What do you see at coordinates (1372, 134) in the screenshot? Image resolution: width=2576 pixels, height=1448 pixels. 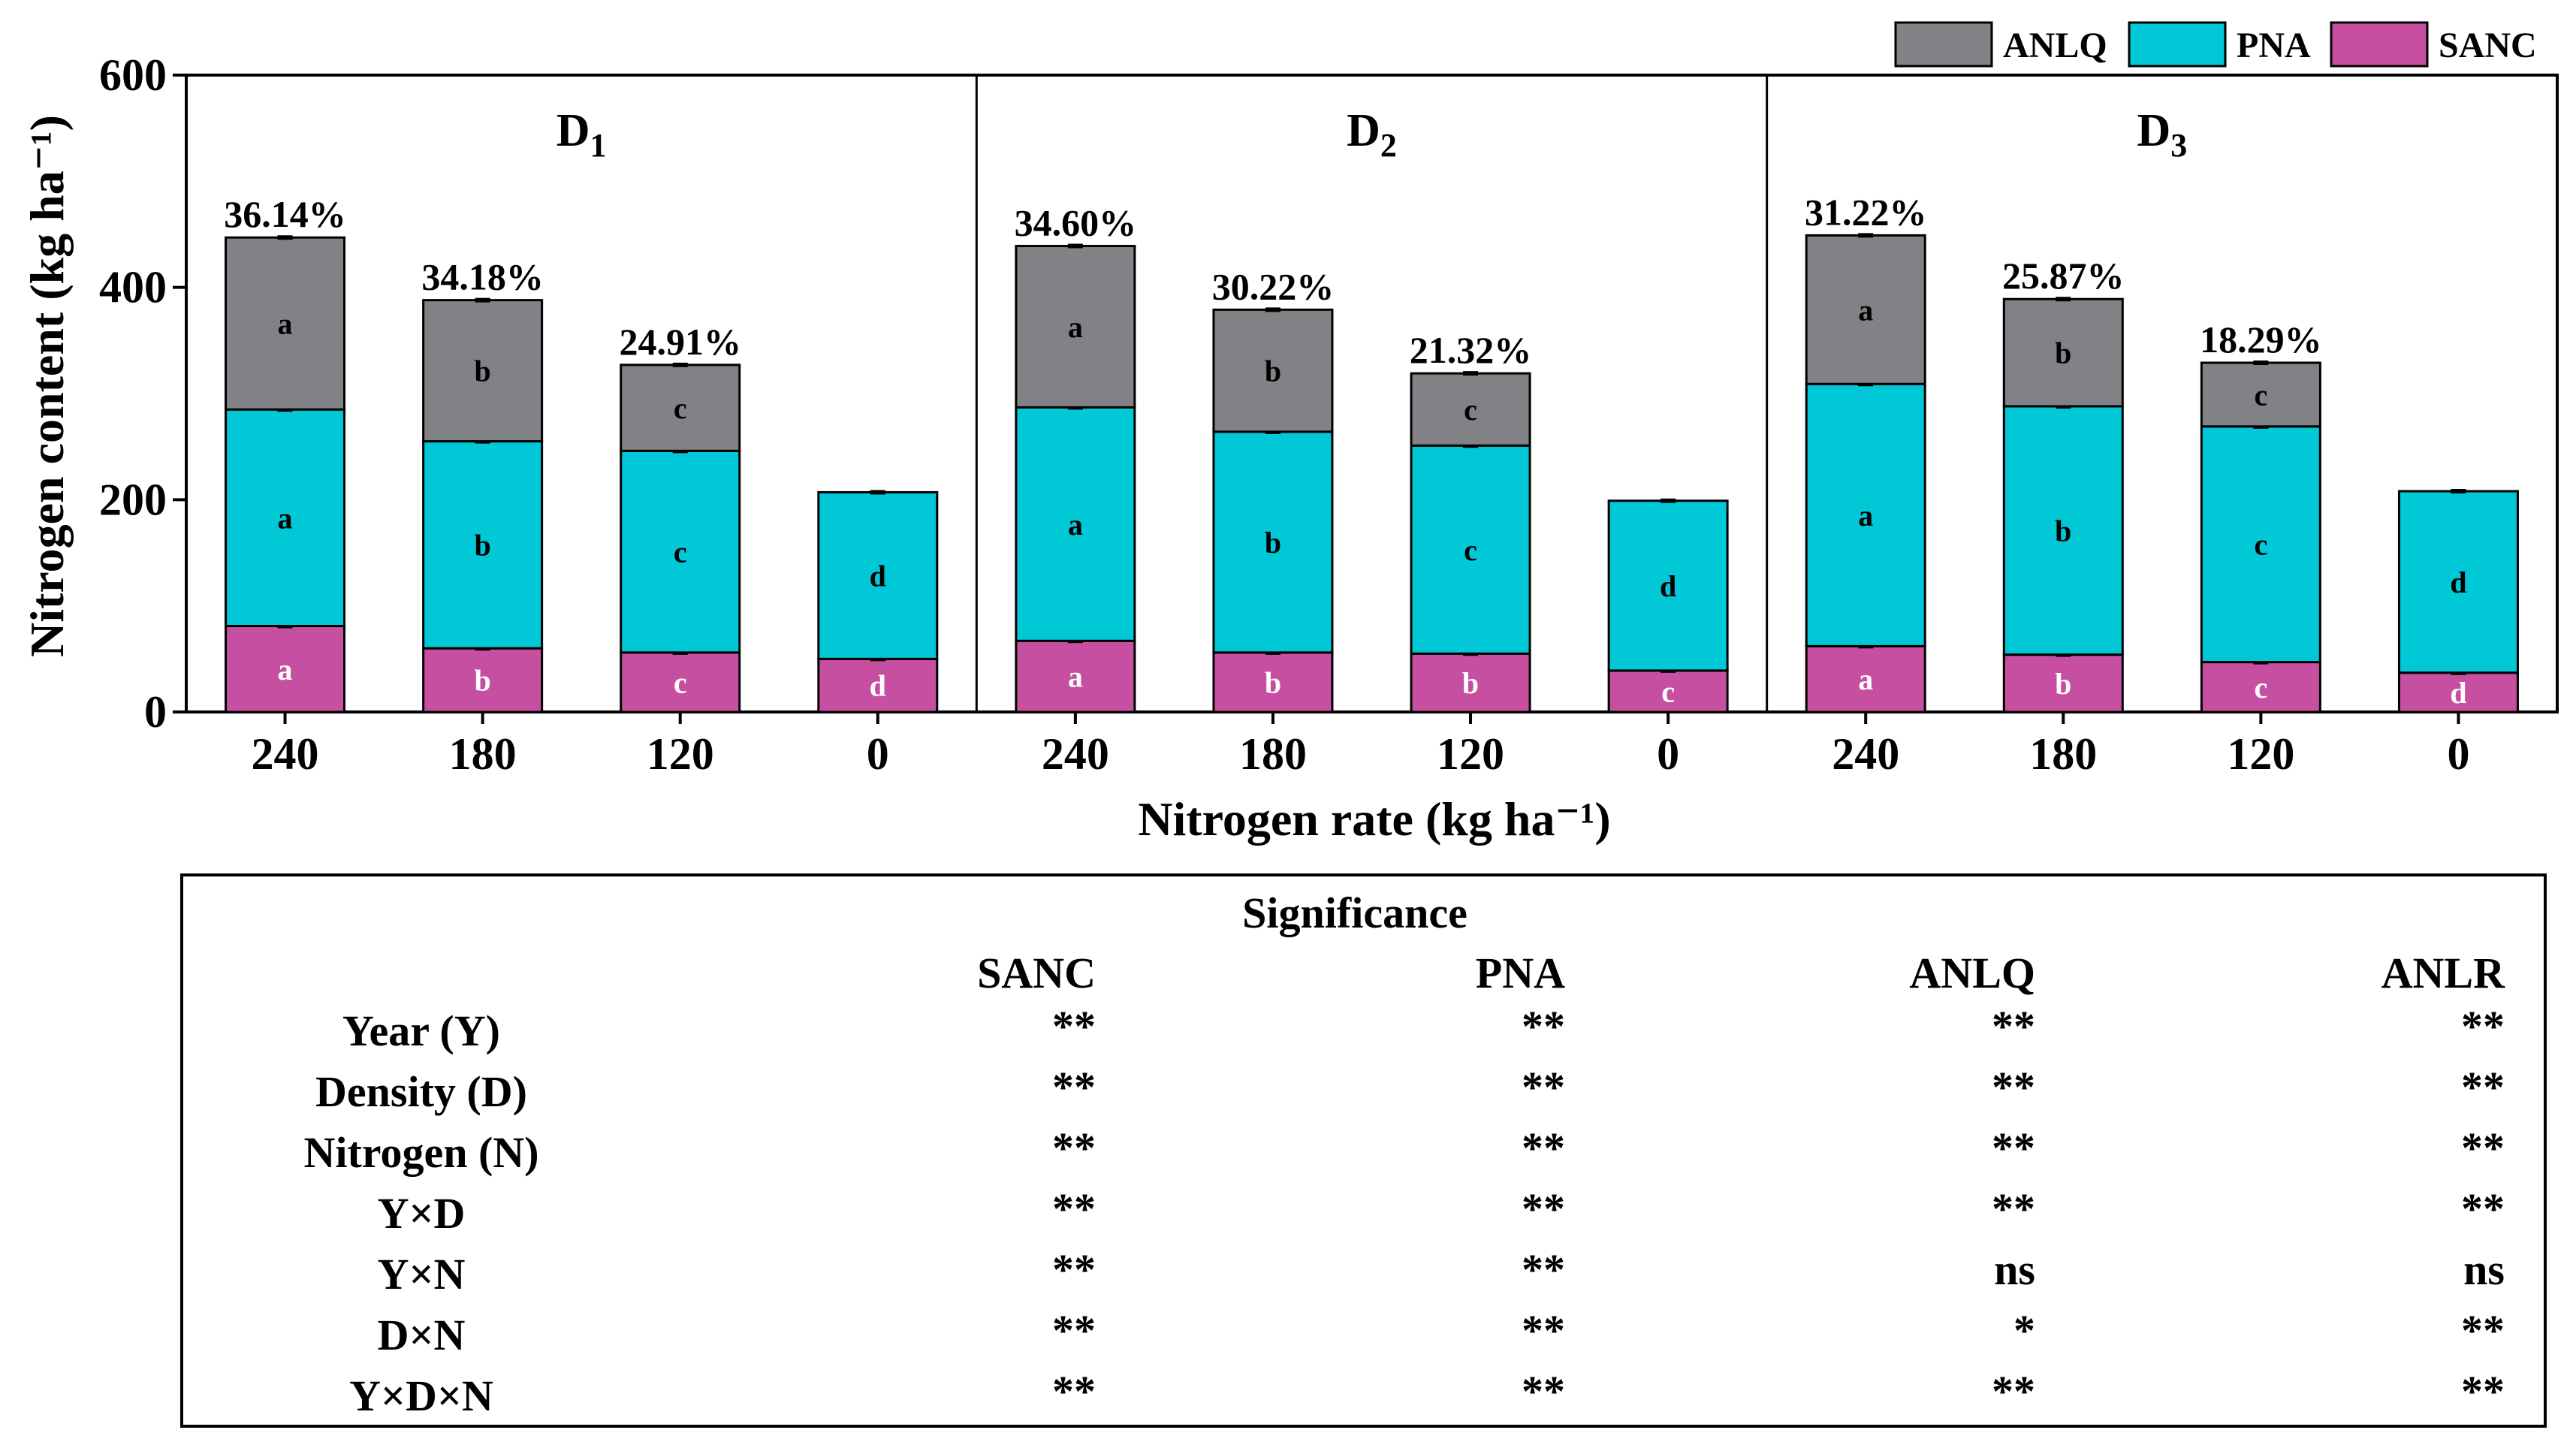 I see `panel-title: D2` at bounding box center [1372, 134].